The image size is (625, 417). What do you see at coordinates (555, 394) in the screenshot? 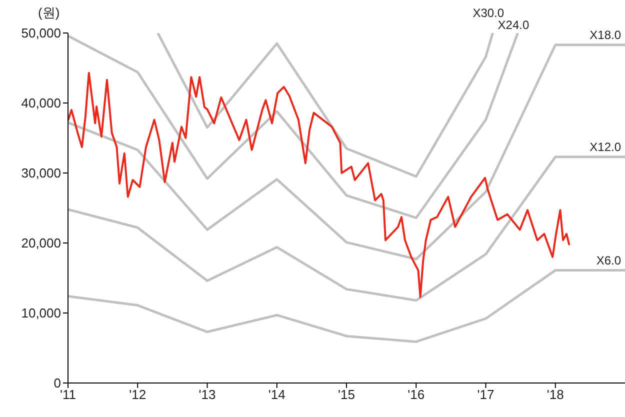
I see `x-tick-label: '18` at bounding box center [555, 394].